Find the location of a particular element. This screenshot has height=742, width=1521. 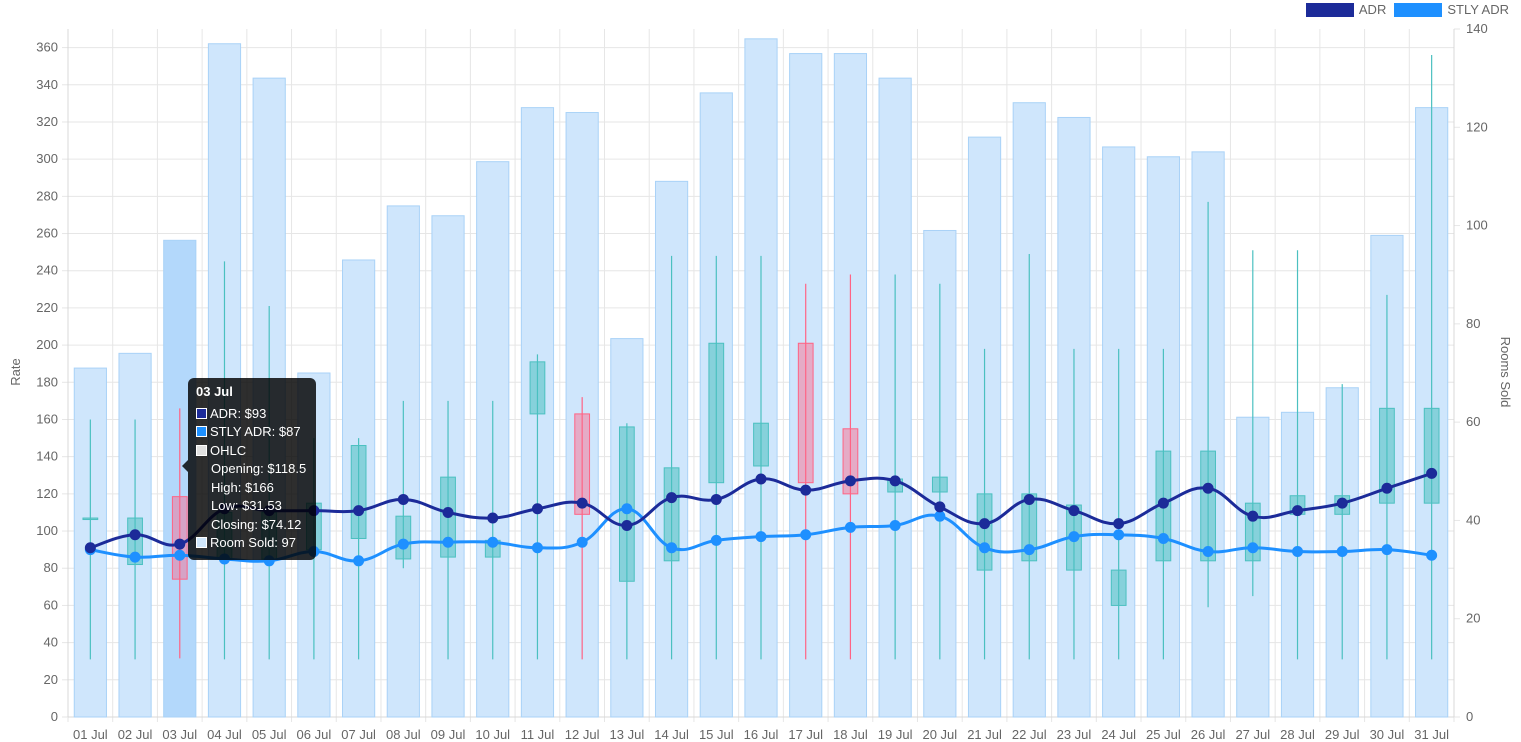

tooltip-high: High: $166 is located at coordinates (242, 487).